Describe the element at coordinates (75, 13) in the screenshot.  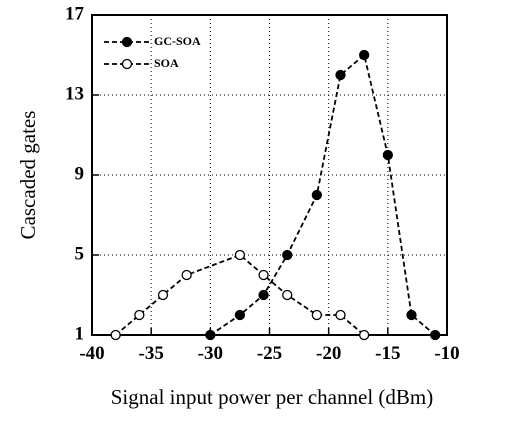
I see `y-tick-label: 17` at that location.